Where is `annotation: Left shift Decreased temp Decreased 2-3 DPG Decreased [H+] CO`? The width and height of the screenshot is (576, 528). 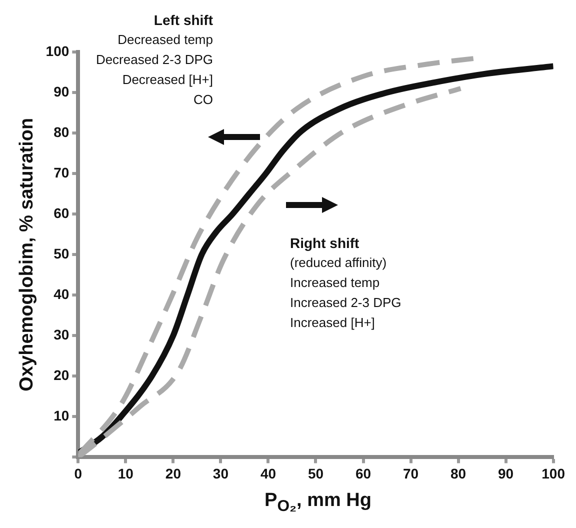
annotation: Left shift Decreased temp Decreased 2-3 DPG Decreased [H+] CO is located at coordinates (154, 60).